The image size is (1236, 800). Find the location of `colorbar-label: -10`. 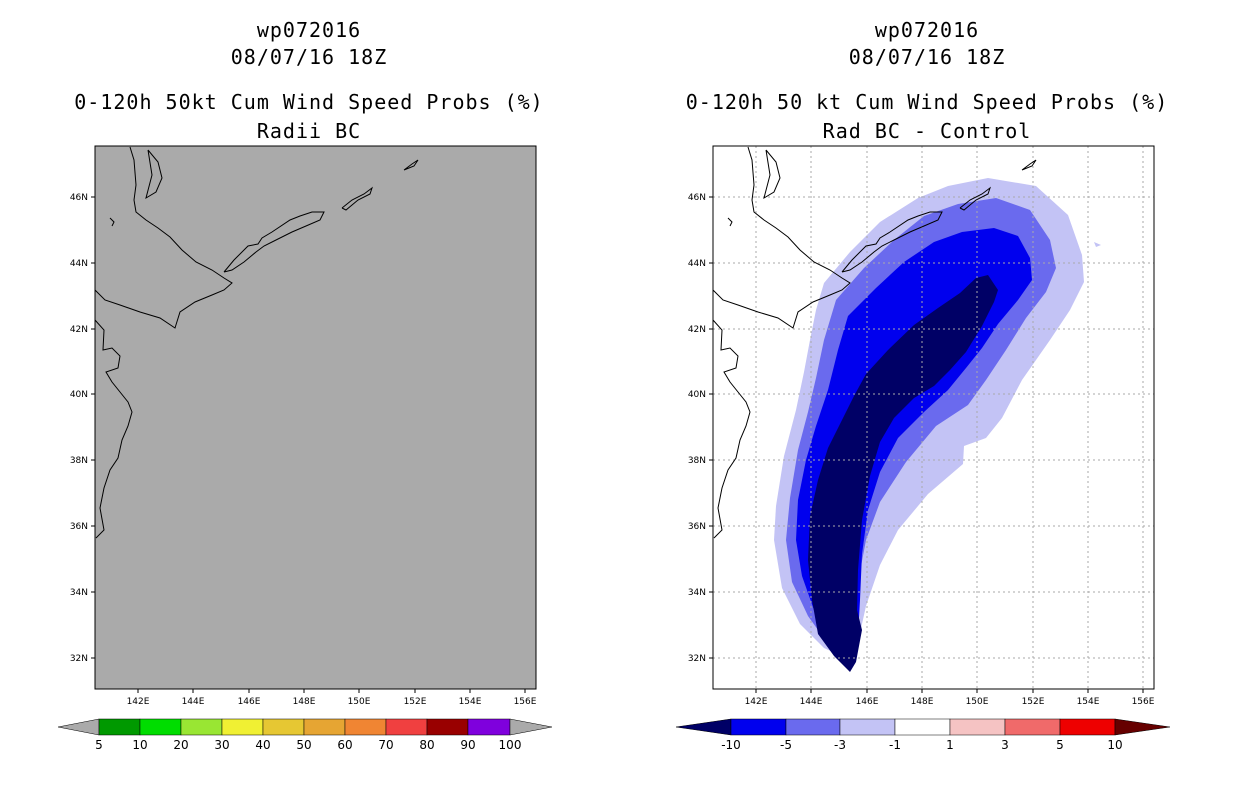

colorbar-label: -10 is located at coordinates (731, 745).